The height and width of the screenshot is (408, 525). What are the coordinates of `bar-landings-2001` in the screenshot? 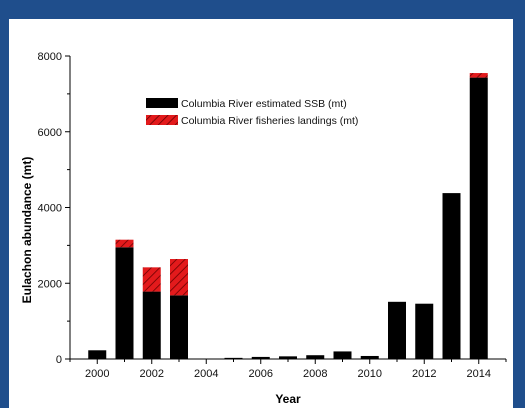 It's located at (124, 243).